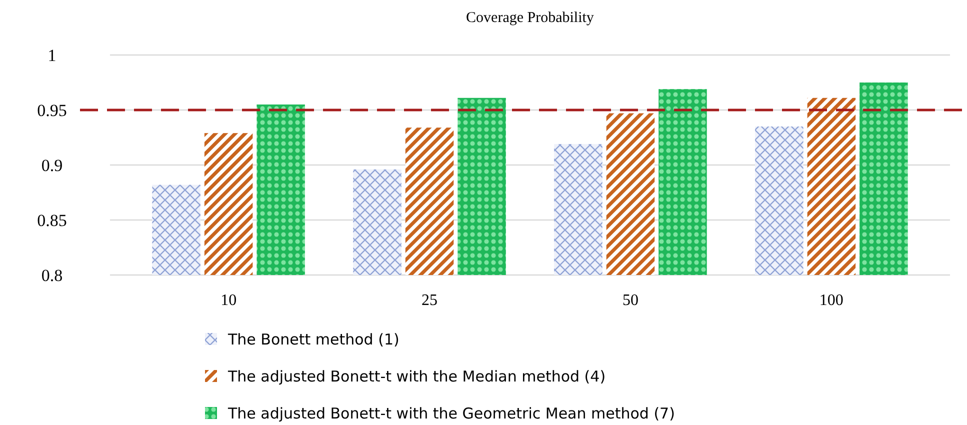 The height and width of the screenshot is (425, 967). I want to click on chart-title: Coverage Probability, so click(530, 18).